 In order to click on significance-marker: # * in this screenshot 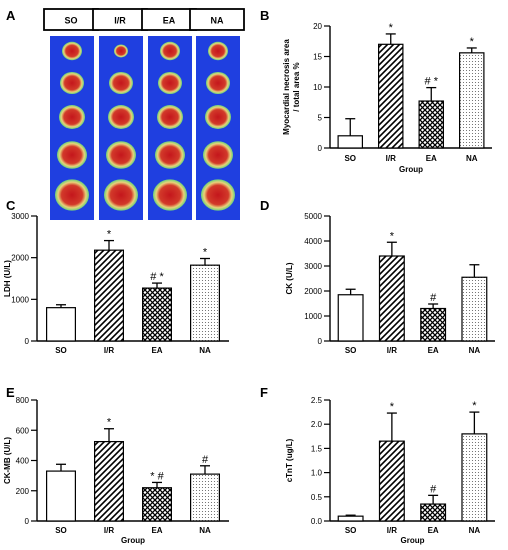, I will do `click(157, 277)`.